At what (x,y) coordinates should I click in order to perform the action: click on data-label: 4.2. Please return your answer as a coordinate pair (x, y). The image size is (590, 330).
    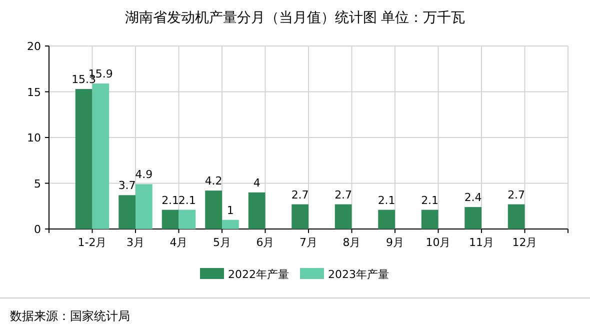
    Looking at the image, I should click on (213, 181).